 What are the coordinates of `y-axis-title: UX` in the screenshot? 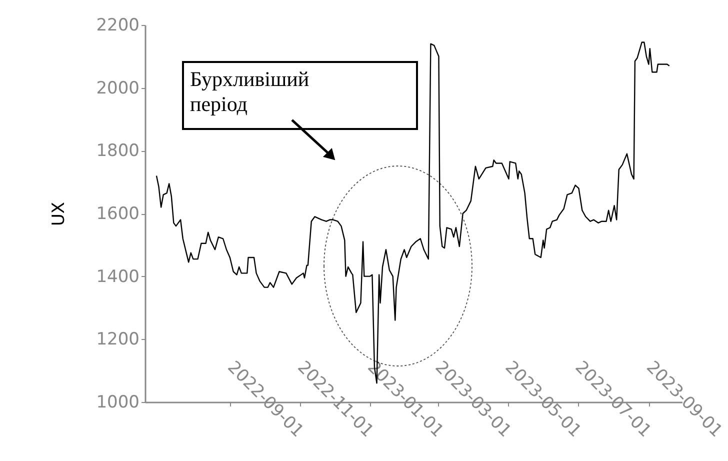 It's located at (59, 214).